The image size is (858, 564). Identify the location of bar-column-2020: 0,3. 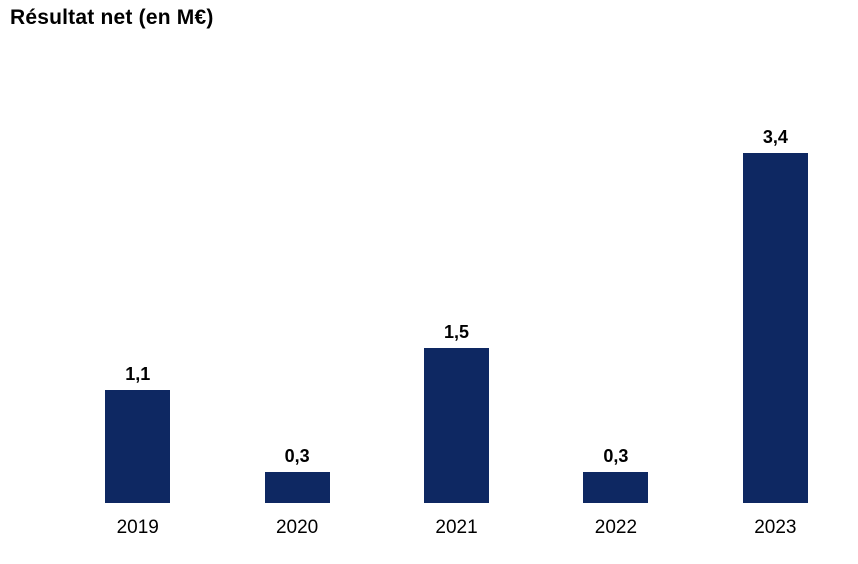
(296, 296).